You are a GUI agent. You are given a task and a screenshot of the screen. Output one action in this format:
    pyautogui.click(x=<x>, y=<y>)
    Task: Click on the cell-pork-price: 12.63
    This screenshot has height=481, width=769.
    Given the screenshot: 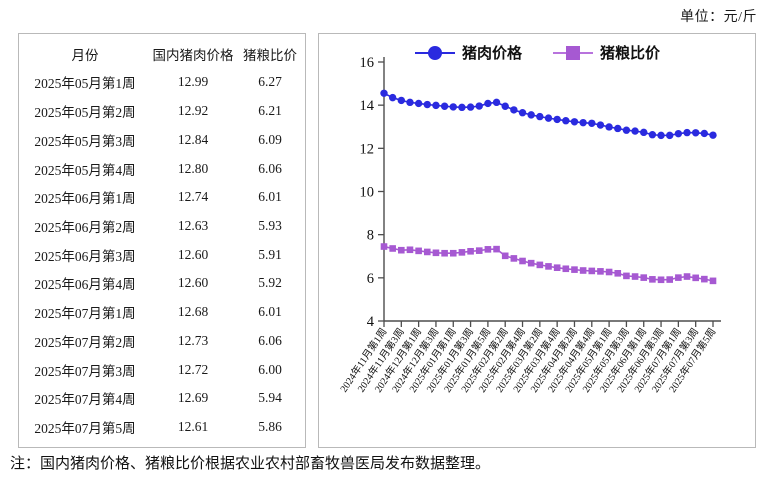 What is the action you would take?
    pyautogui.click(x=193, y=226)
    